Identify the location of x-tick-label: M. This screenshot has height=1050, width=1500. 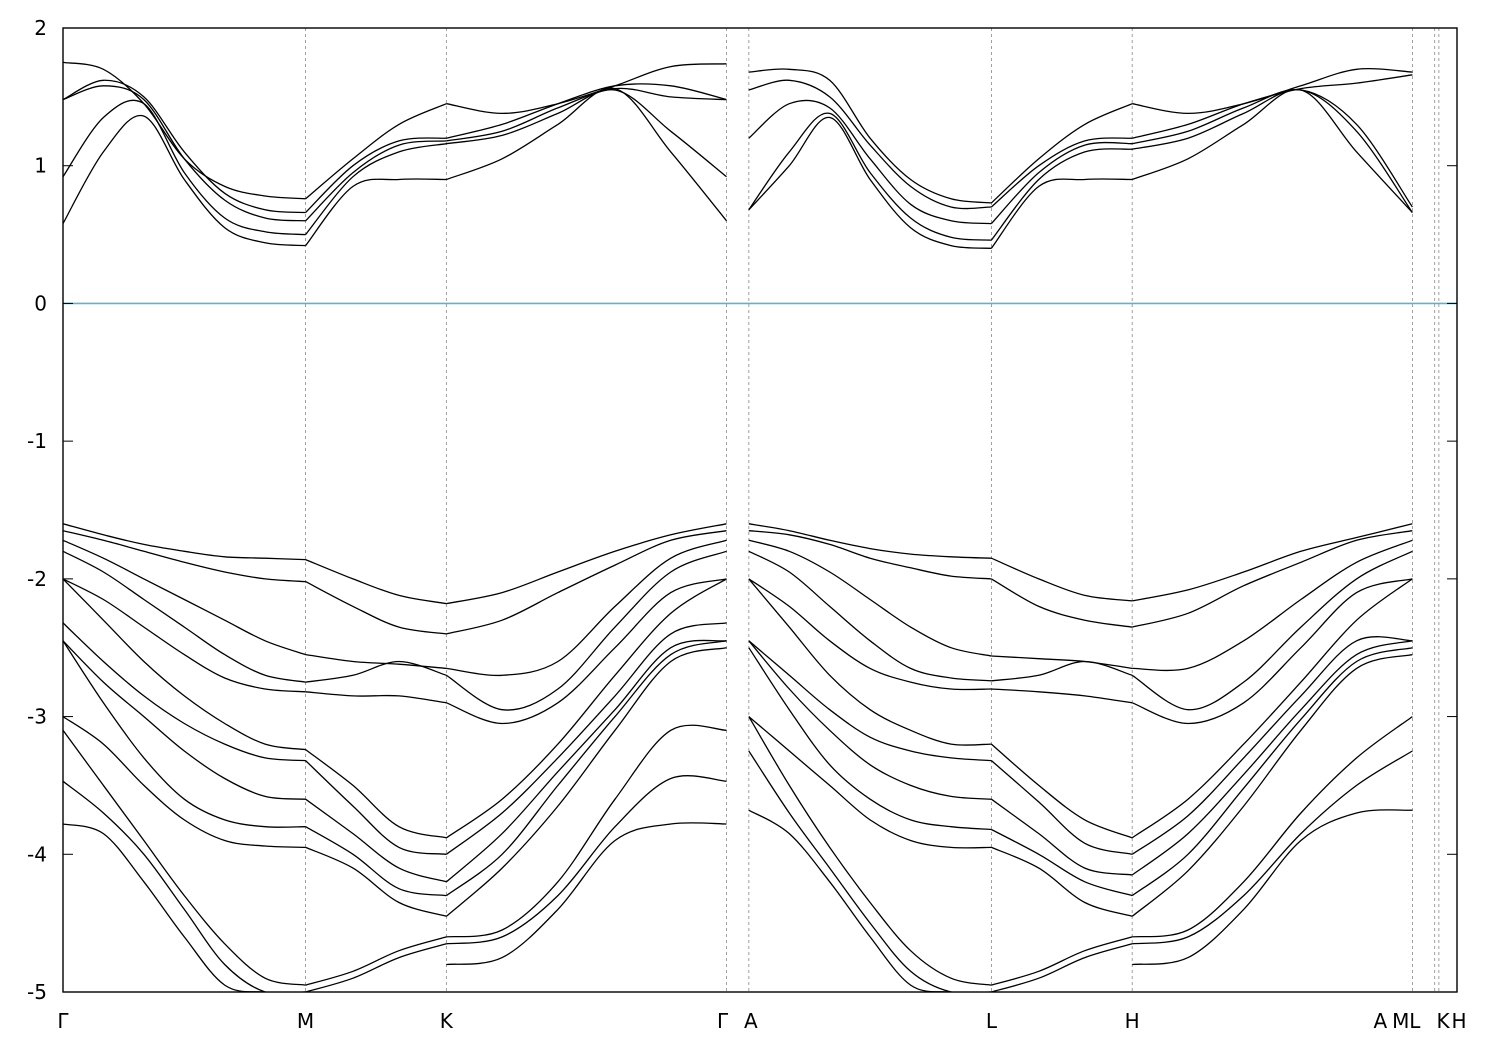
(1400, 1021).